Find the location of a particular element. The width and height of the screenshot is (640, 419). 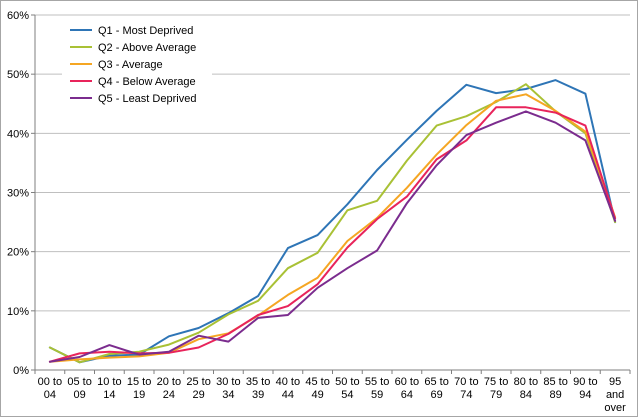

x-tick-label: 00 to 04 is located at coordinates (50, 388).